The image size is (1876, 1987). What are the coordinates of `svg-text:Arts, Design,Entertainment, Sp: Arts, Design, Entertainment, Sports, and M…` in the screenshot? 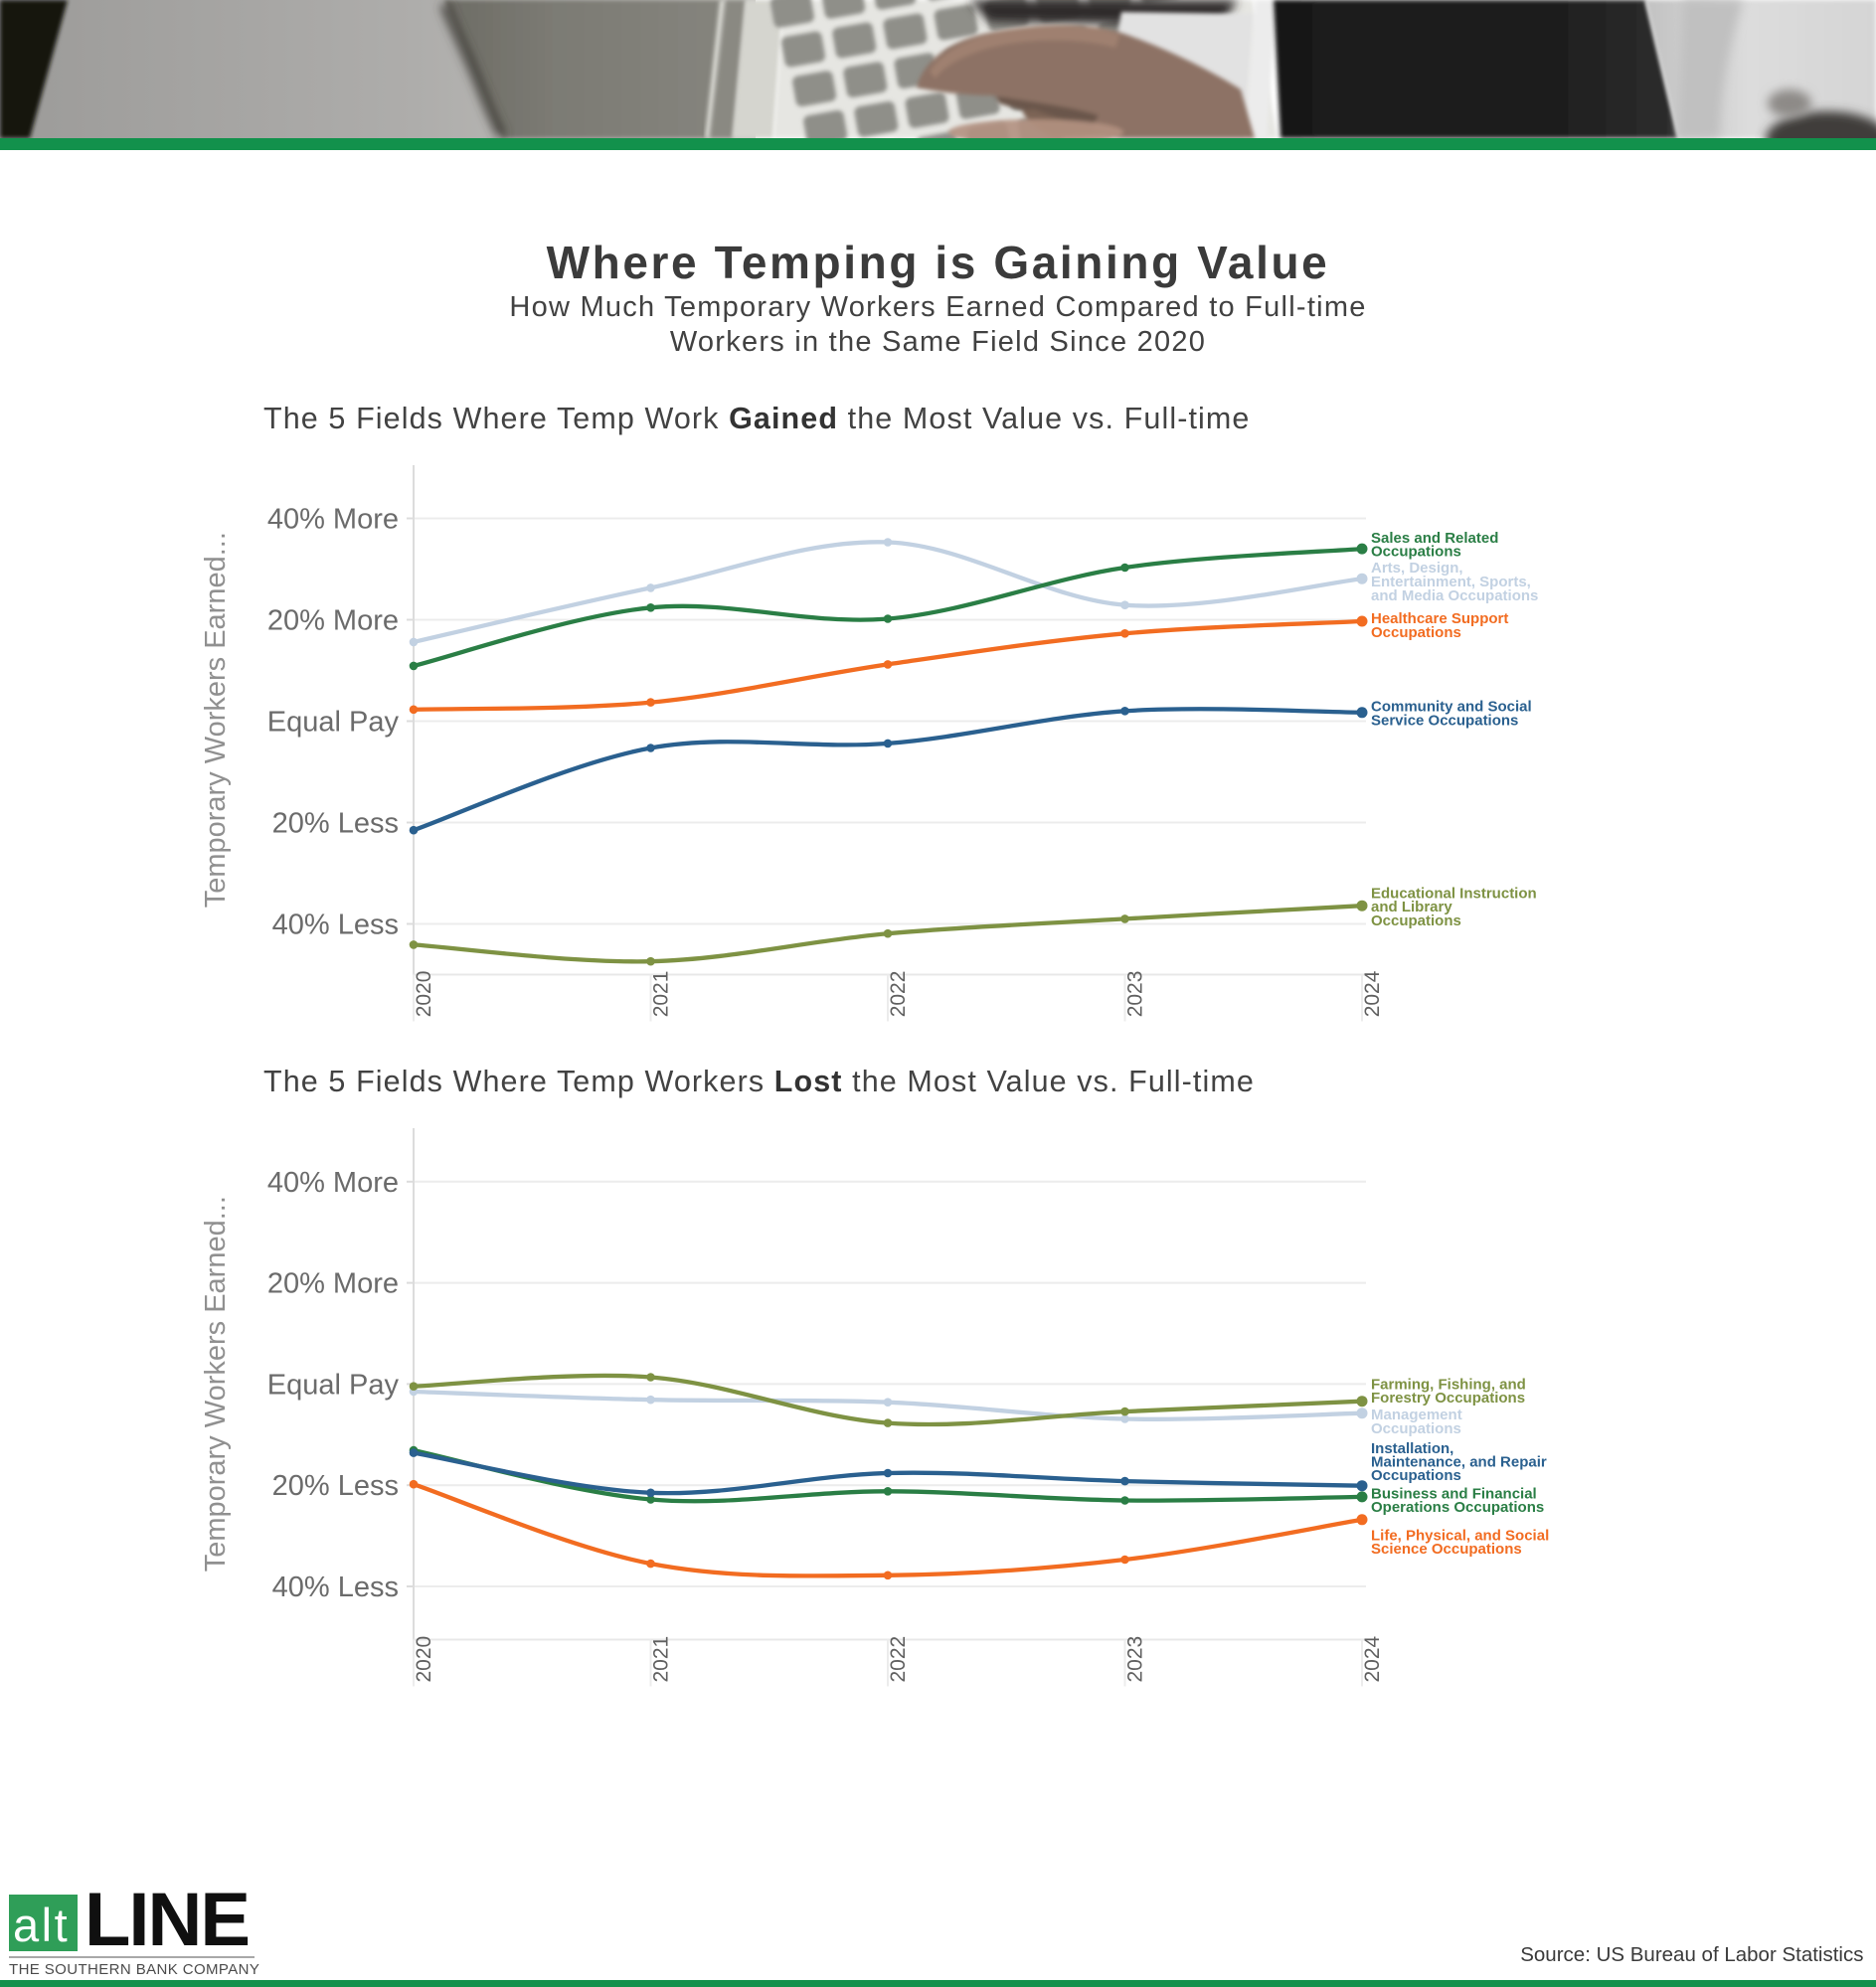 It's located at (1454, 582).